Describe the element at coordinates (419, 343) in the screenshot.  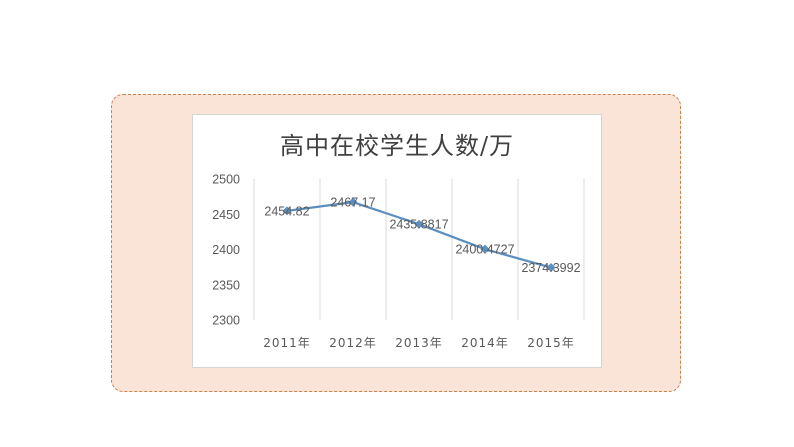
I see `x-tick-label: 2013年` at that location.